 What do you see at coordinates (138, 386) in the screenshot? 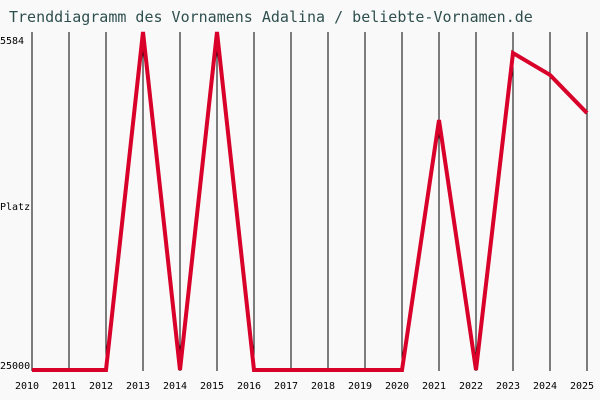
I see `x-tick-label: 2013` at bounding box center [138, 386].